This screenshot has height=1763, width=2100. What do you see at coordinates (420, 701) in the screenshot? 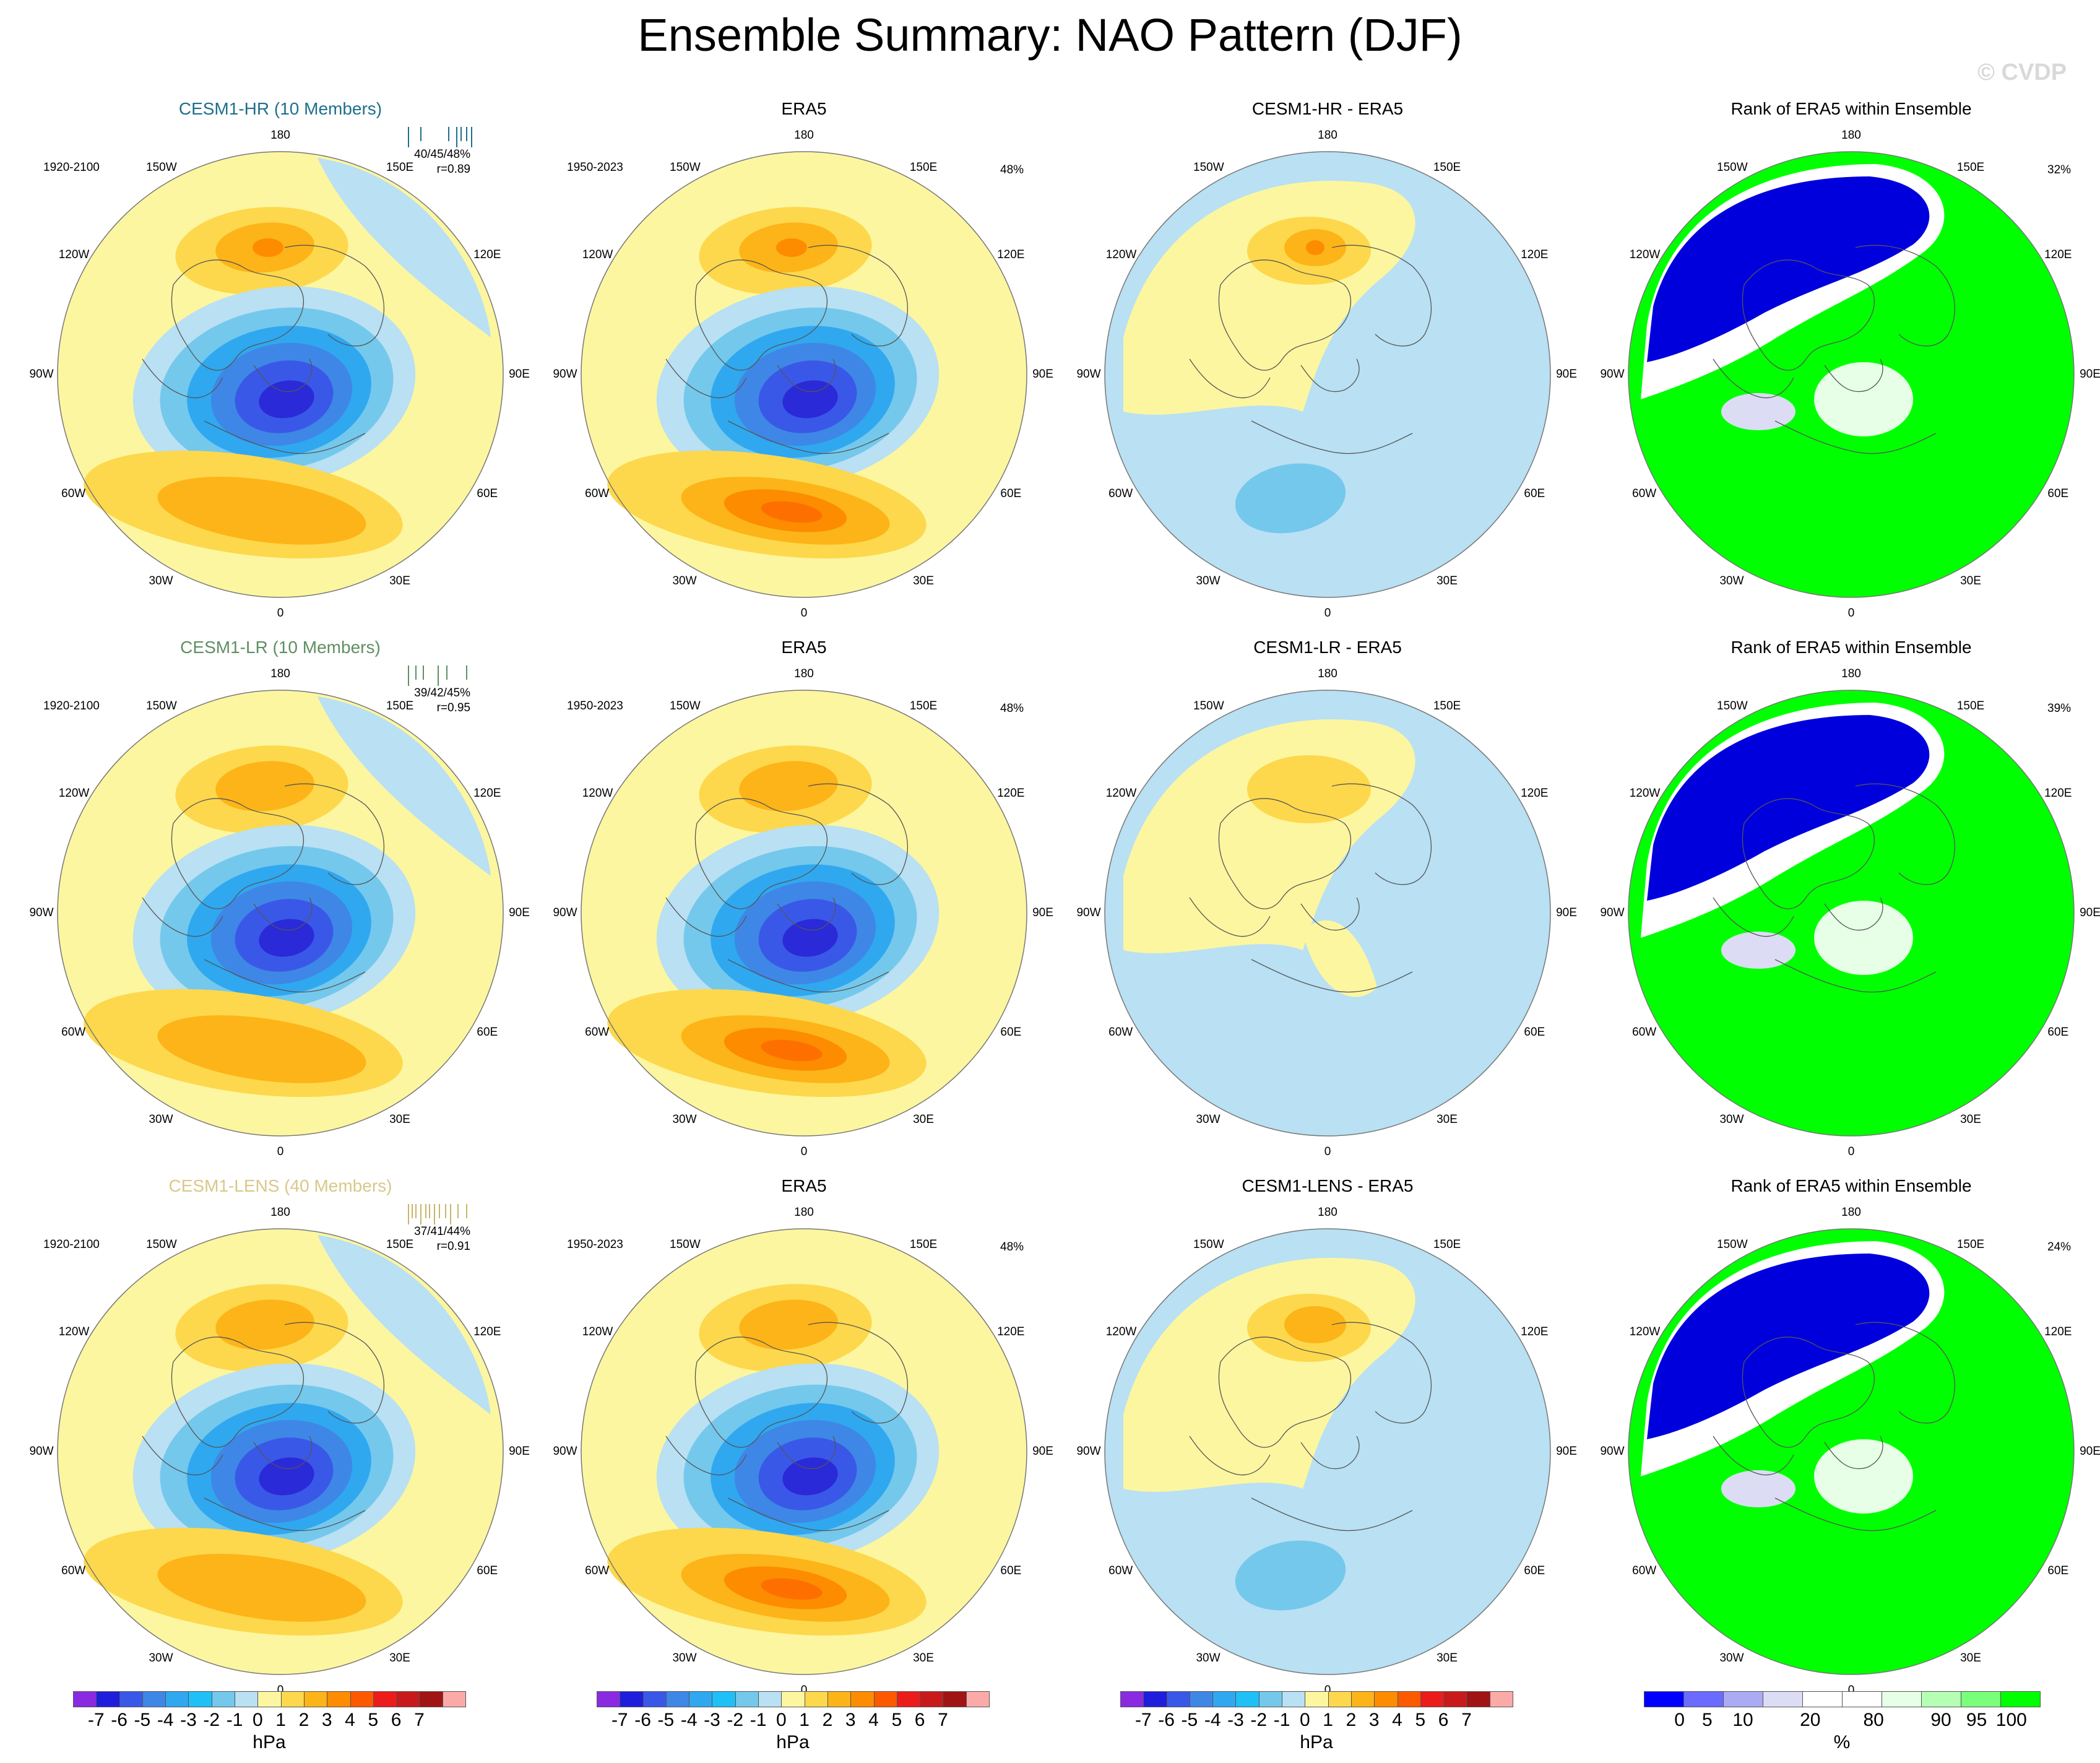
I see `ensemble-stats: 39/42/45% r=0.95` at bounding box center [420, 701].